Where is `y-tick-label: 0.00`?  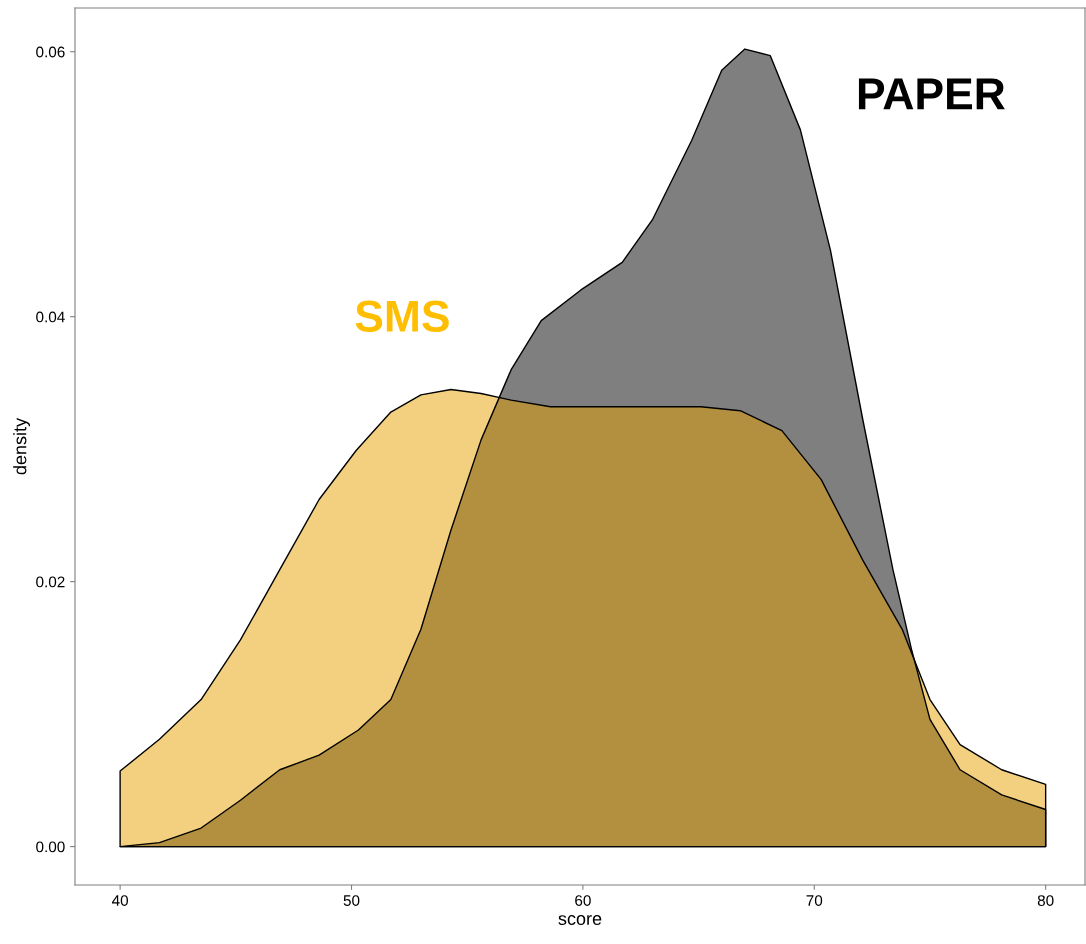
y-tick-label: 0.00 is located at coordinates (50, 847).